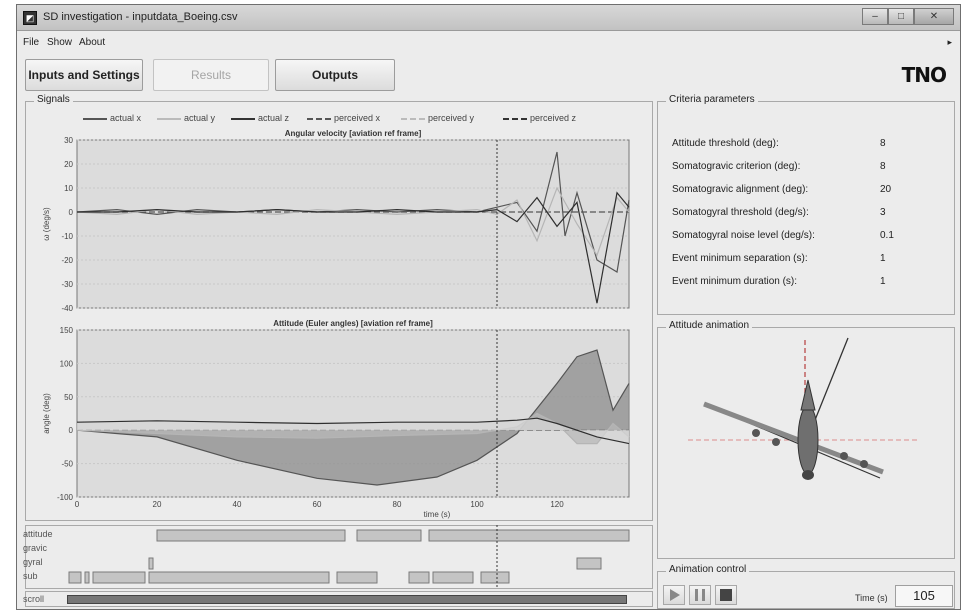 The height and width of the screenshot is (614, 963). I want to click on y-tick-label: 150, so click(67, 330).